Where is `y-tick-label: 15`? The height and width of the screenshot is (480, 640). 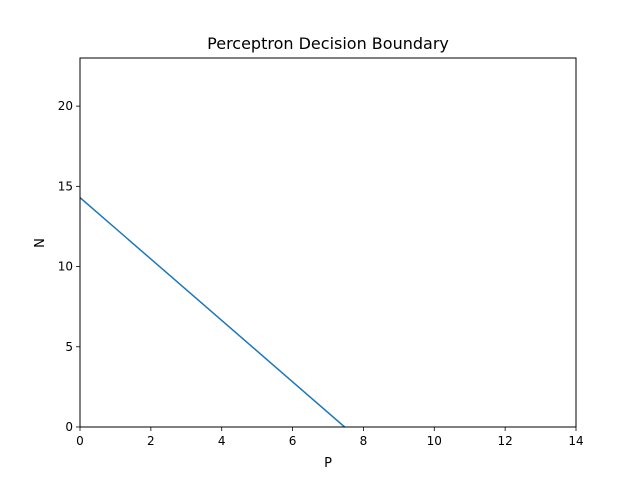 y-tick-label: 15 is located at coordinates (65, 186).